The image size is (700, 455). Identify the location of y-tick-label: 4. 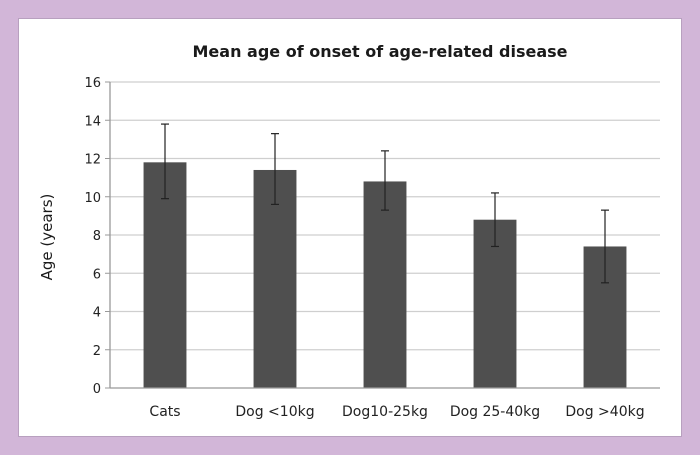
(97, 313).